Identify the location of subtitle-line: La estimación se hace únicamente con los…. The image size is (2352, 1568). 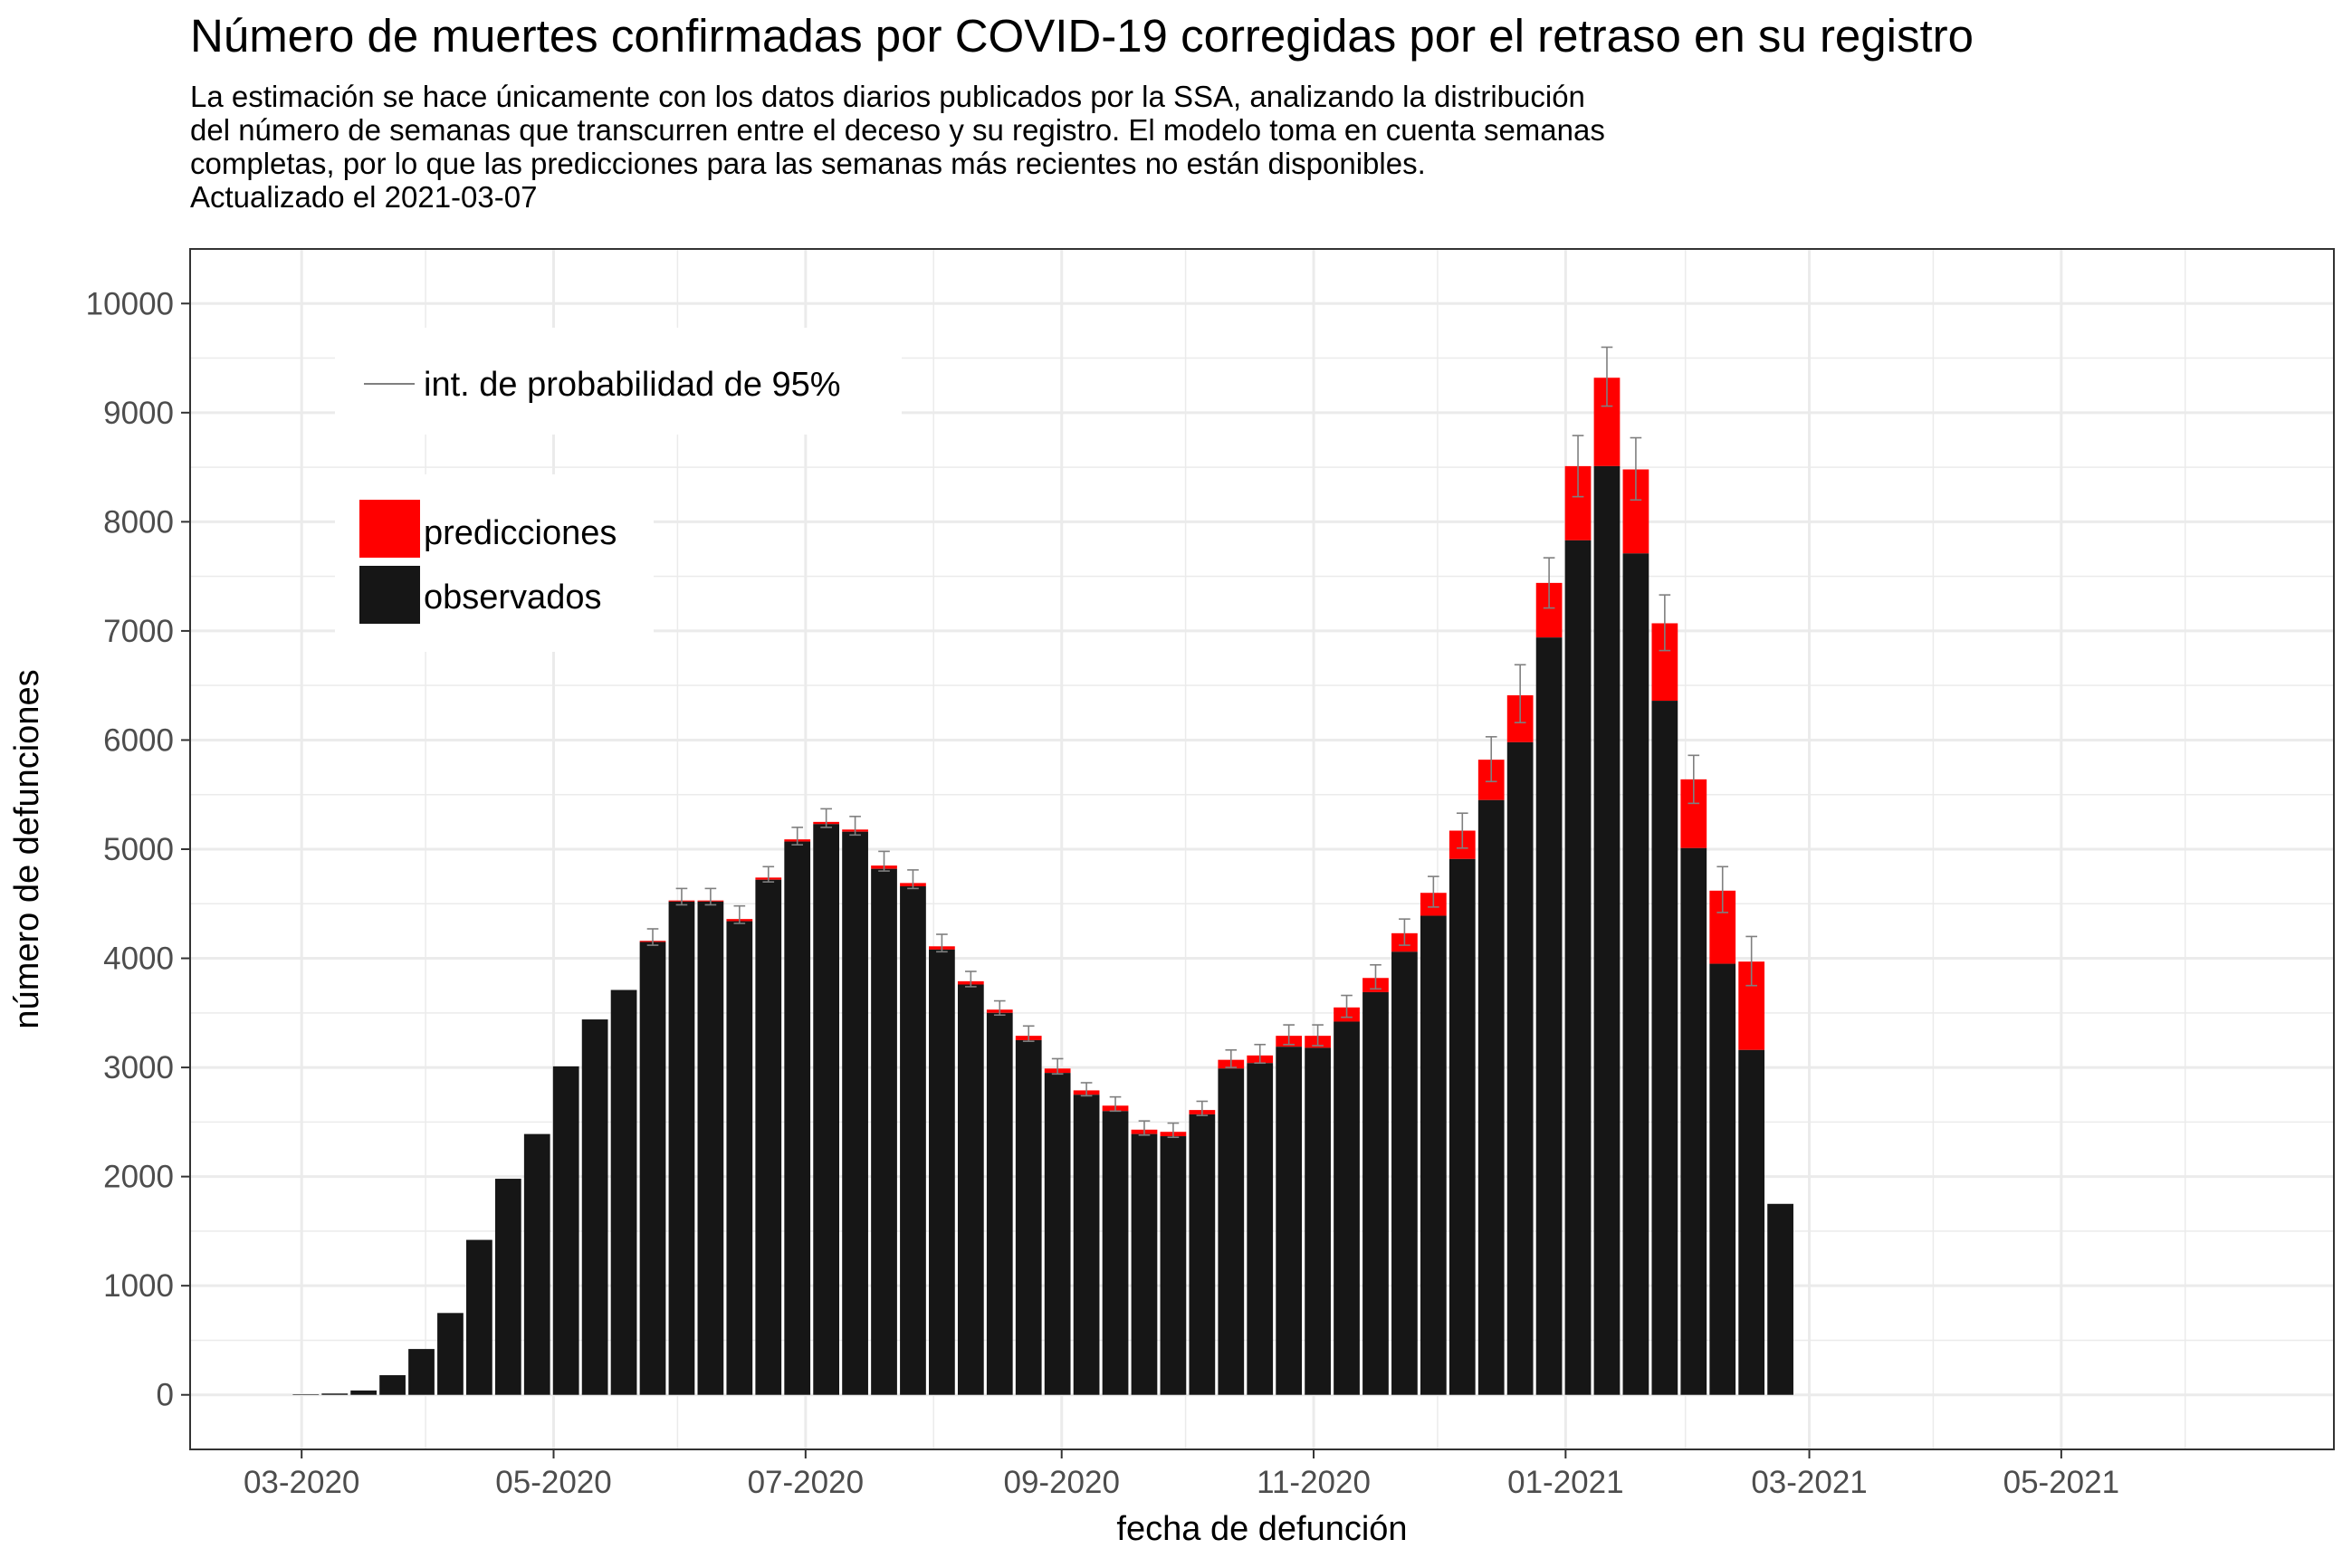
(887, 96).